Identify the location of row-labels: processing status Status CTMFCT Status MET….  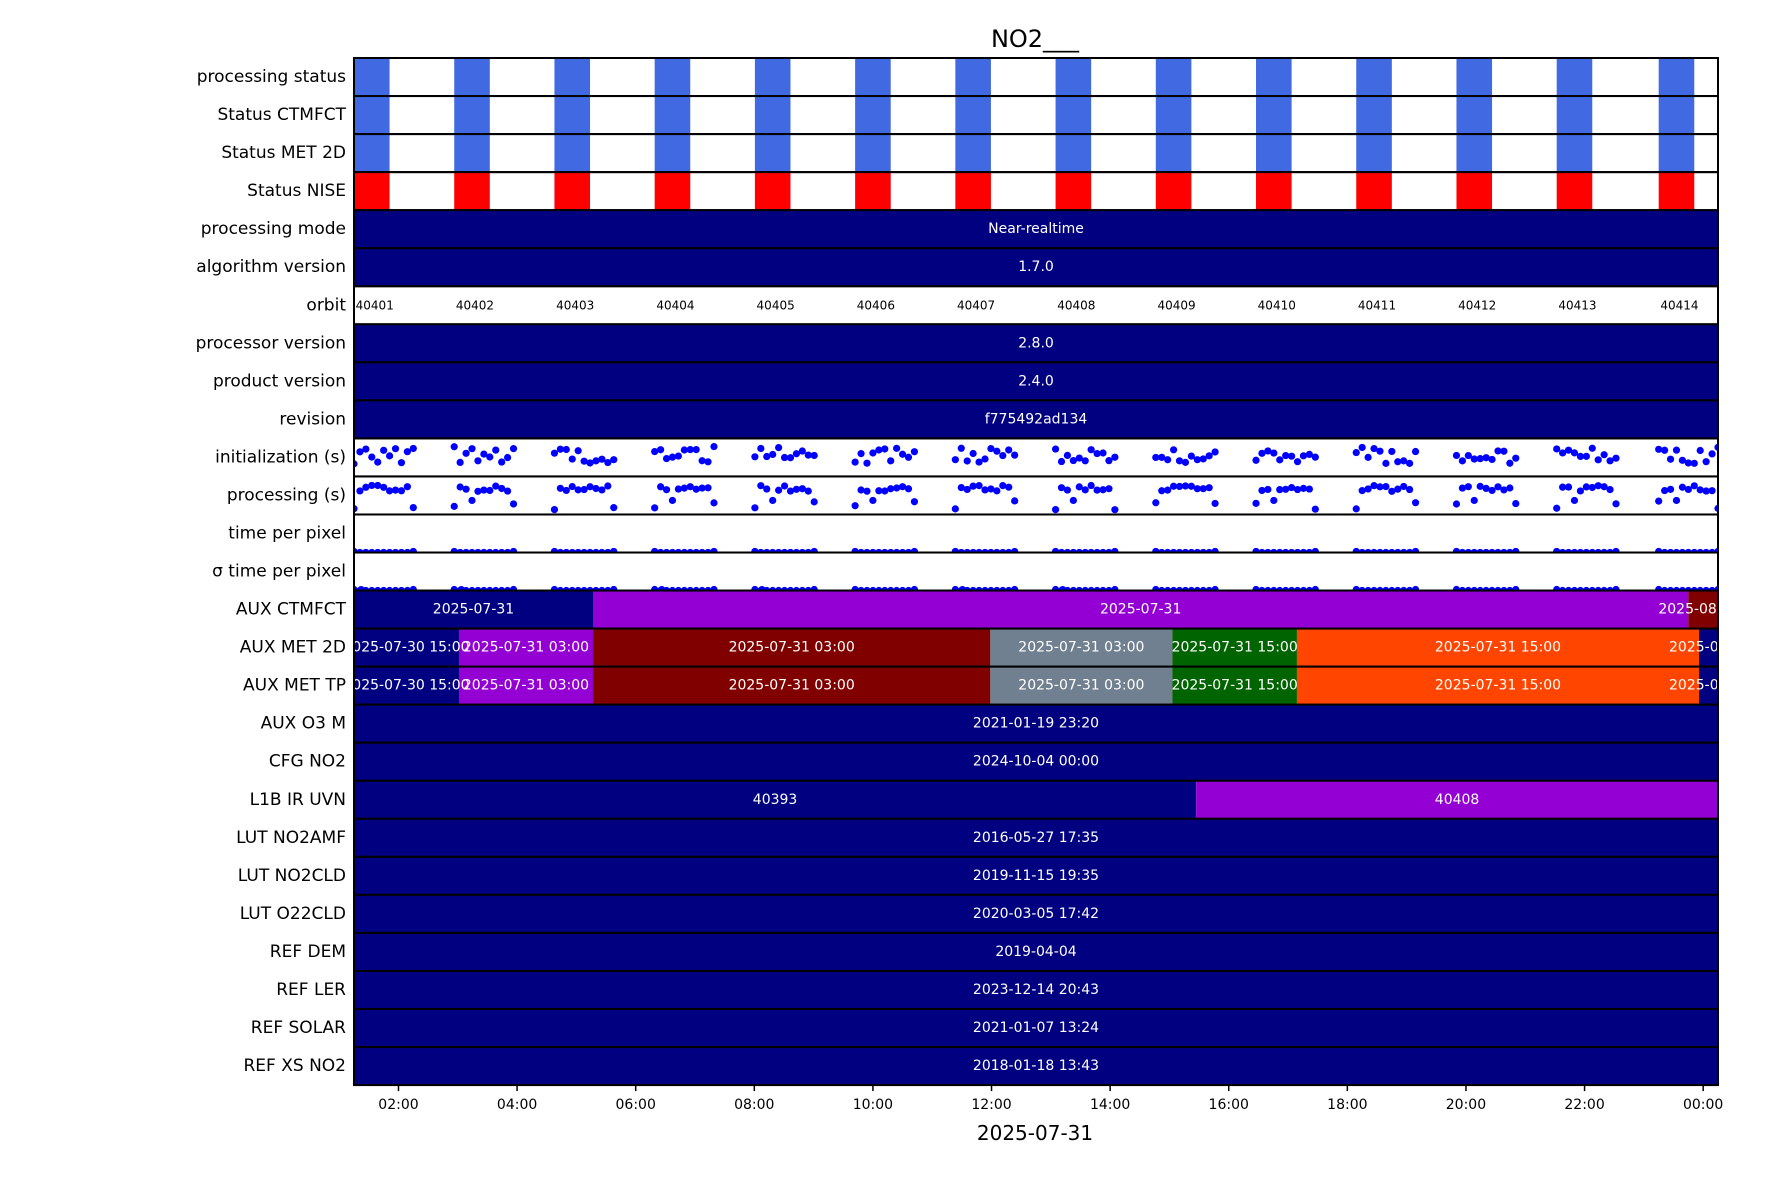
(271, 571).